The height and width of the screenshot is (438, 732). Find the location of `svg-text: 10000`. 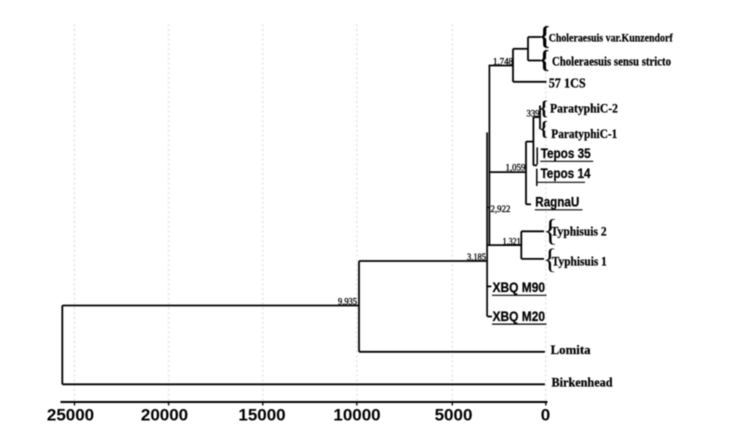

svg-text: 10000 is located at coordinates (356, 414).